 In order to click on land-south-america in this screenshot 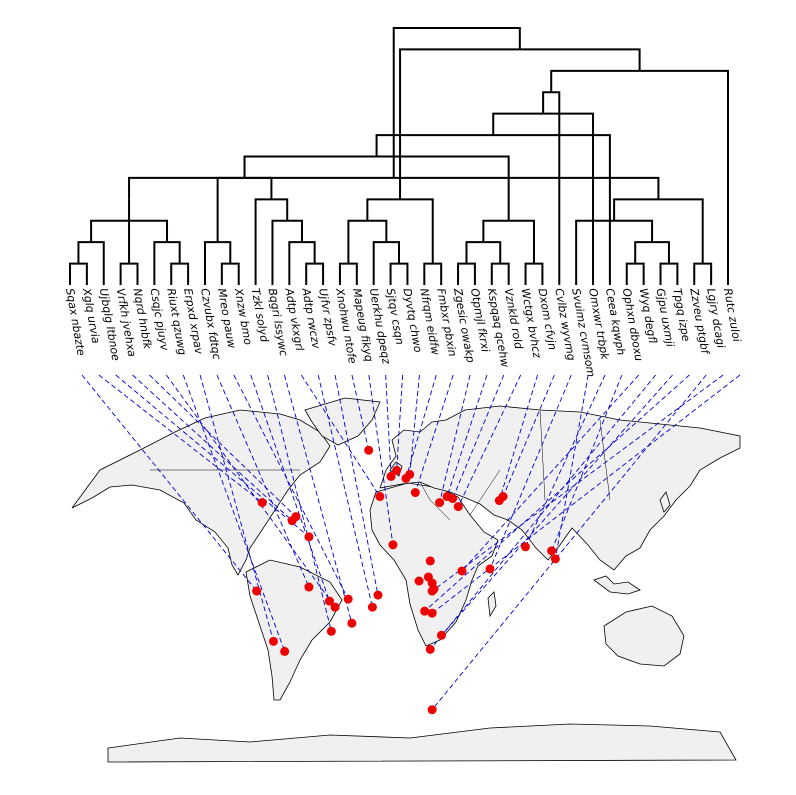, I will do `click(294, 630)`.